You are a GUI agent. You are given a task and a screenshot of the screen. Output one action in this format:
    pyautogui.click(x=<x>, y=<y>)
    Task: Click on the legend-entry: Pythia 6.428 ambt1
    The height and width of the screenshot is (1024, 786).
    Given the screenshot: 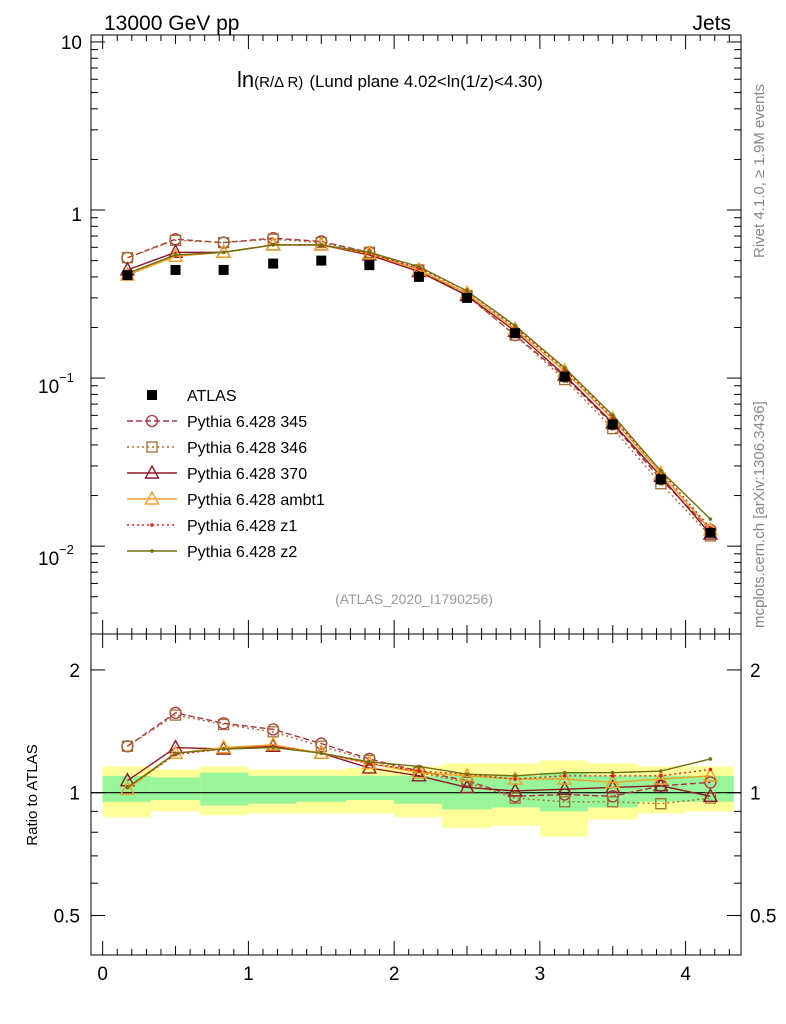 What is the action you would take?
    pyautogui.click(x=226, y=499)
    